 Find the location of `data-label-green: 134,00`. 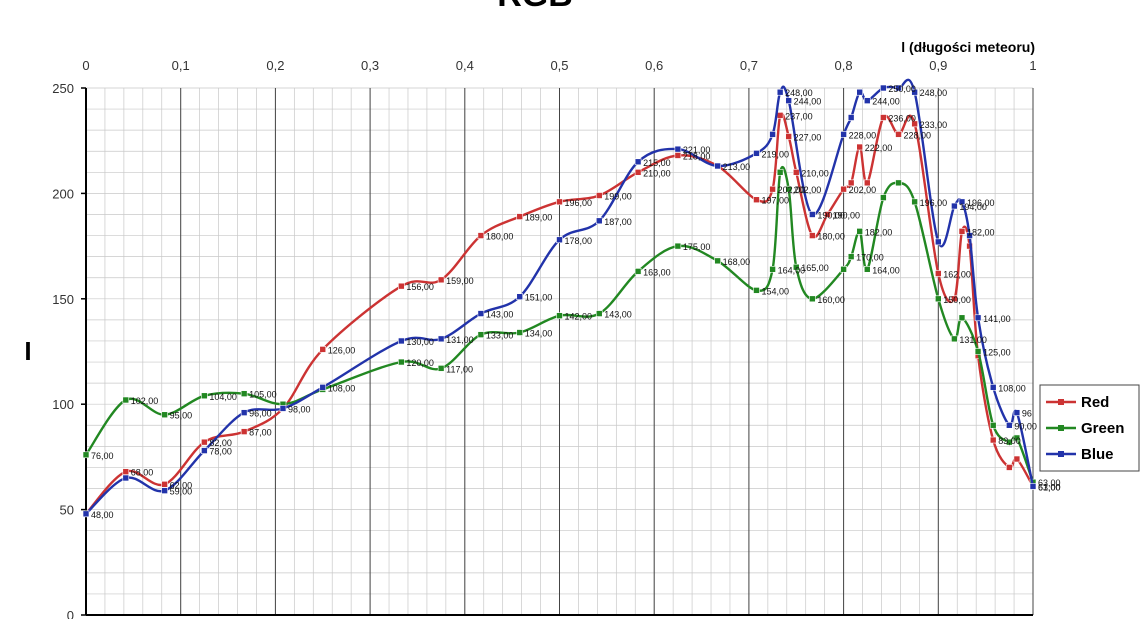

data-label-green: 134,00 is located at coordinates (539, 334).